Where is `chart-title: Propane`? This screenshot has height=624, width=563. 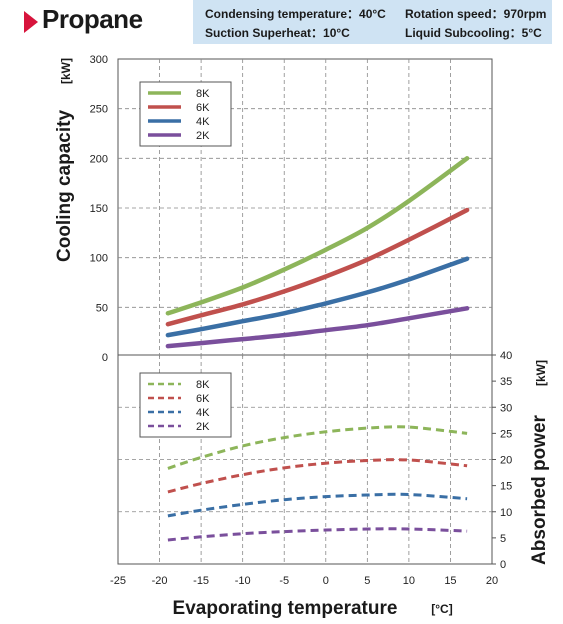 chart-title: Propane is located at coordinates (92, 19).